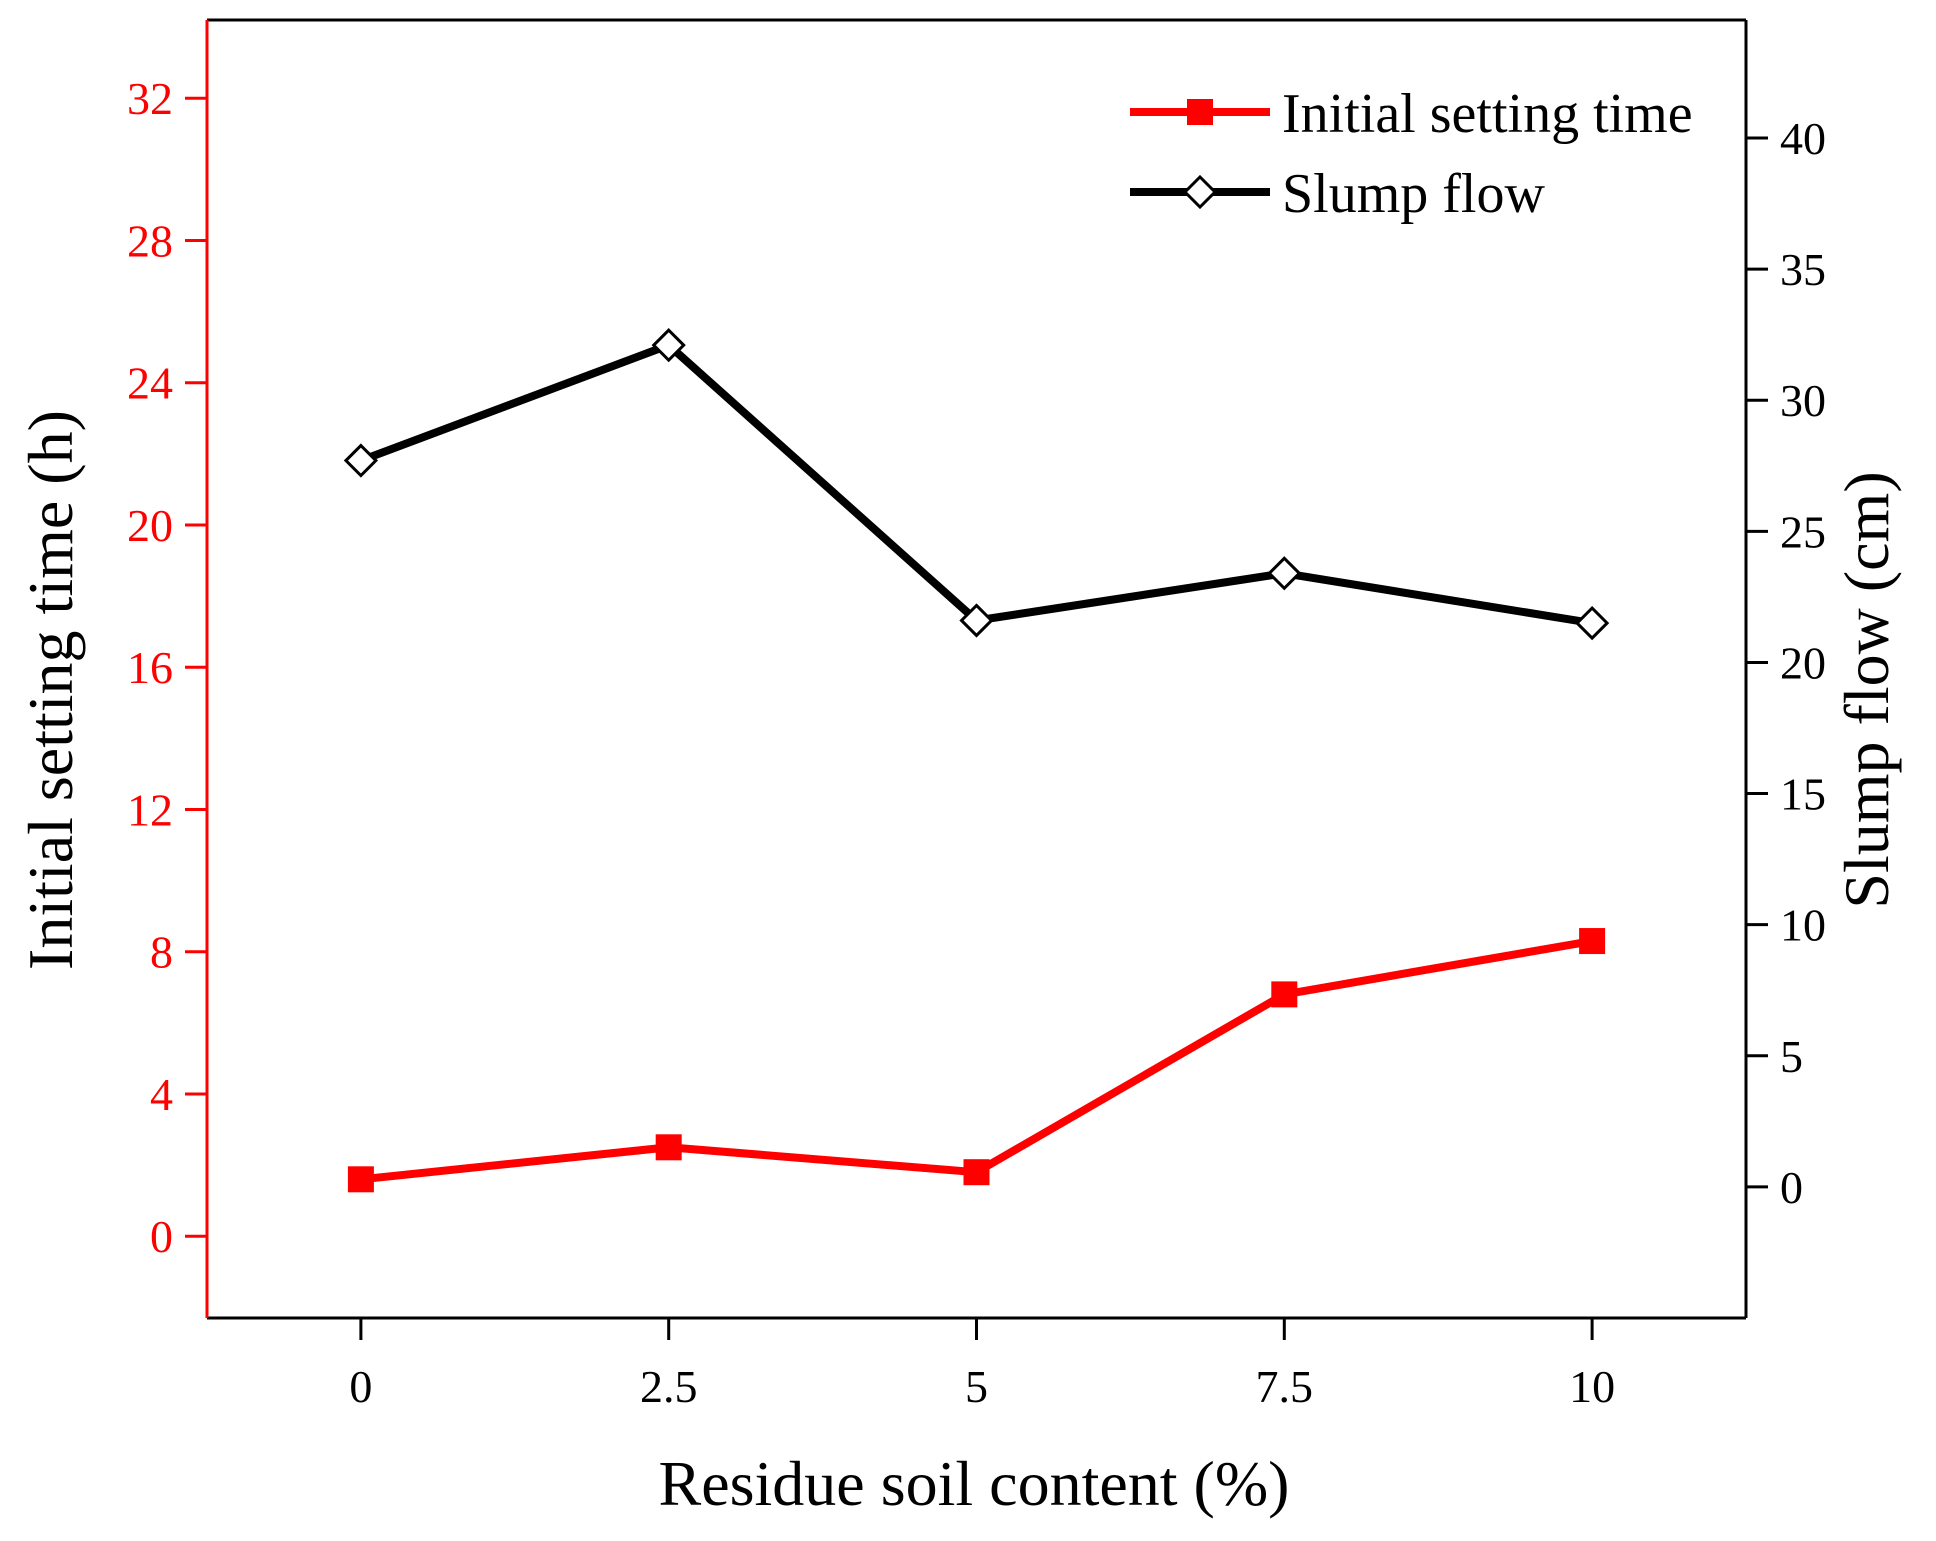 This screenshot has width=1936, height=1541. Describe the element at coordinates (150, 809) in the screenshot. I see `y-left-tick-label: 12` at that location.